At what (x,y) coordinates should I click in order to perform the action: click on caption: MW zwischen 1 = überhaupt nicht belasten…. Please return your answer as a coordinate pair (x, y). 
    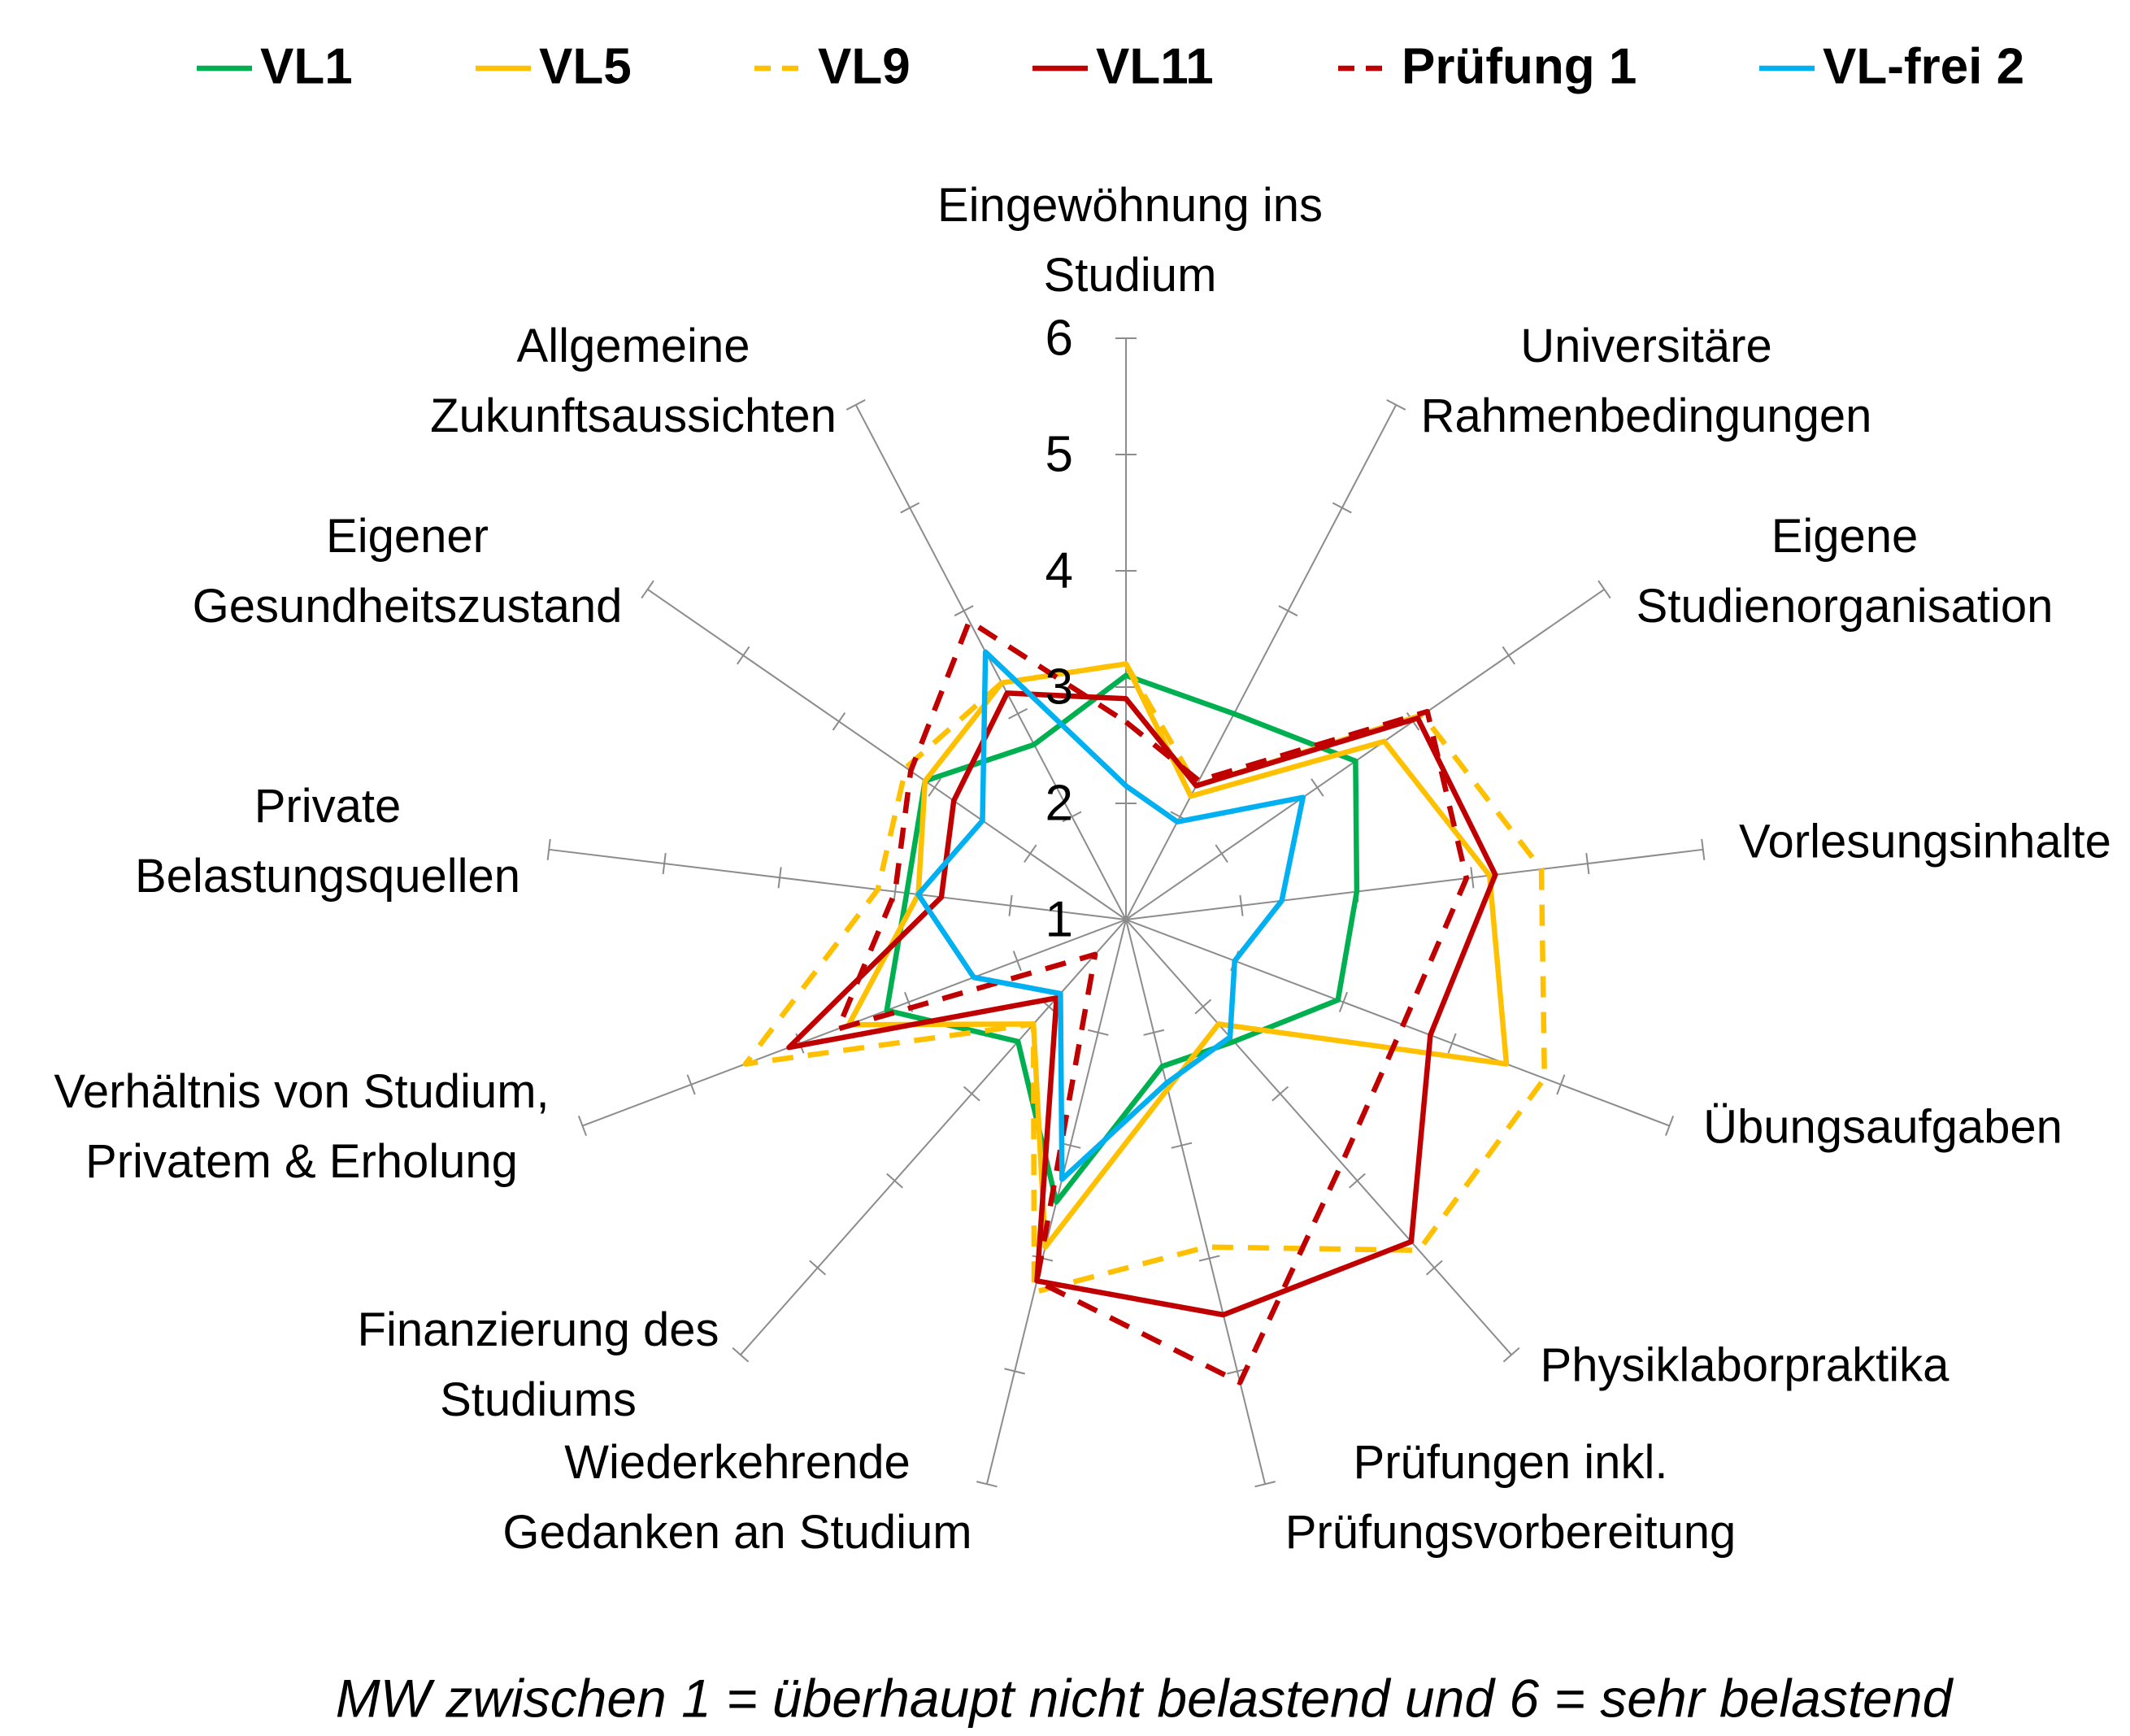
    Looking at the image, I should click on (1145, 1698).